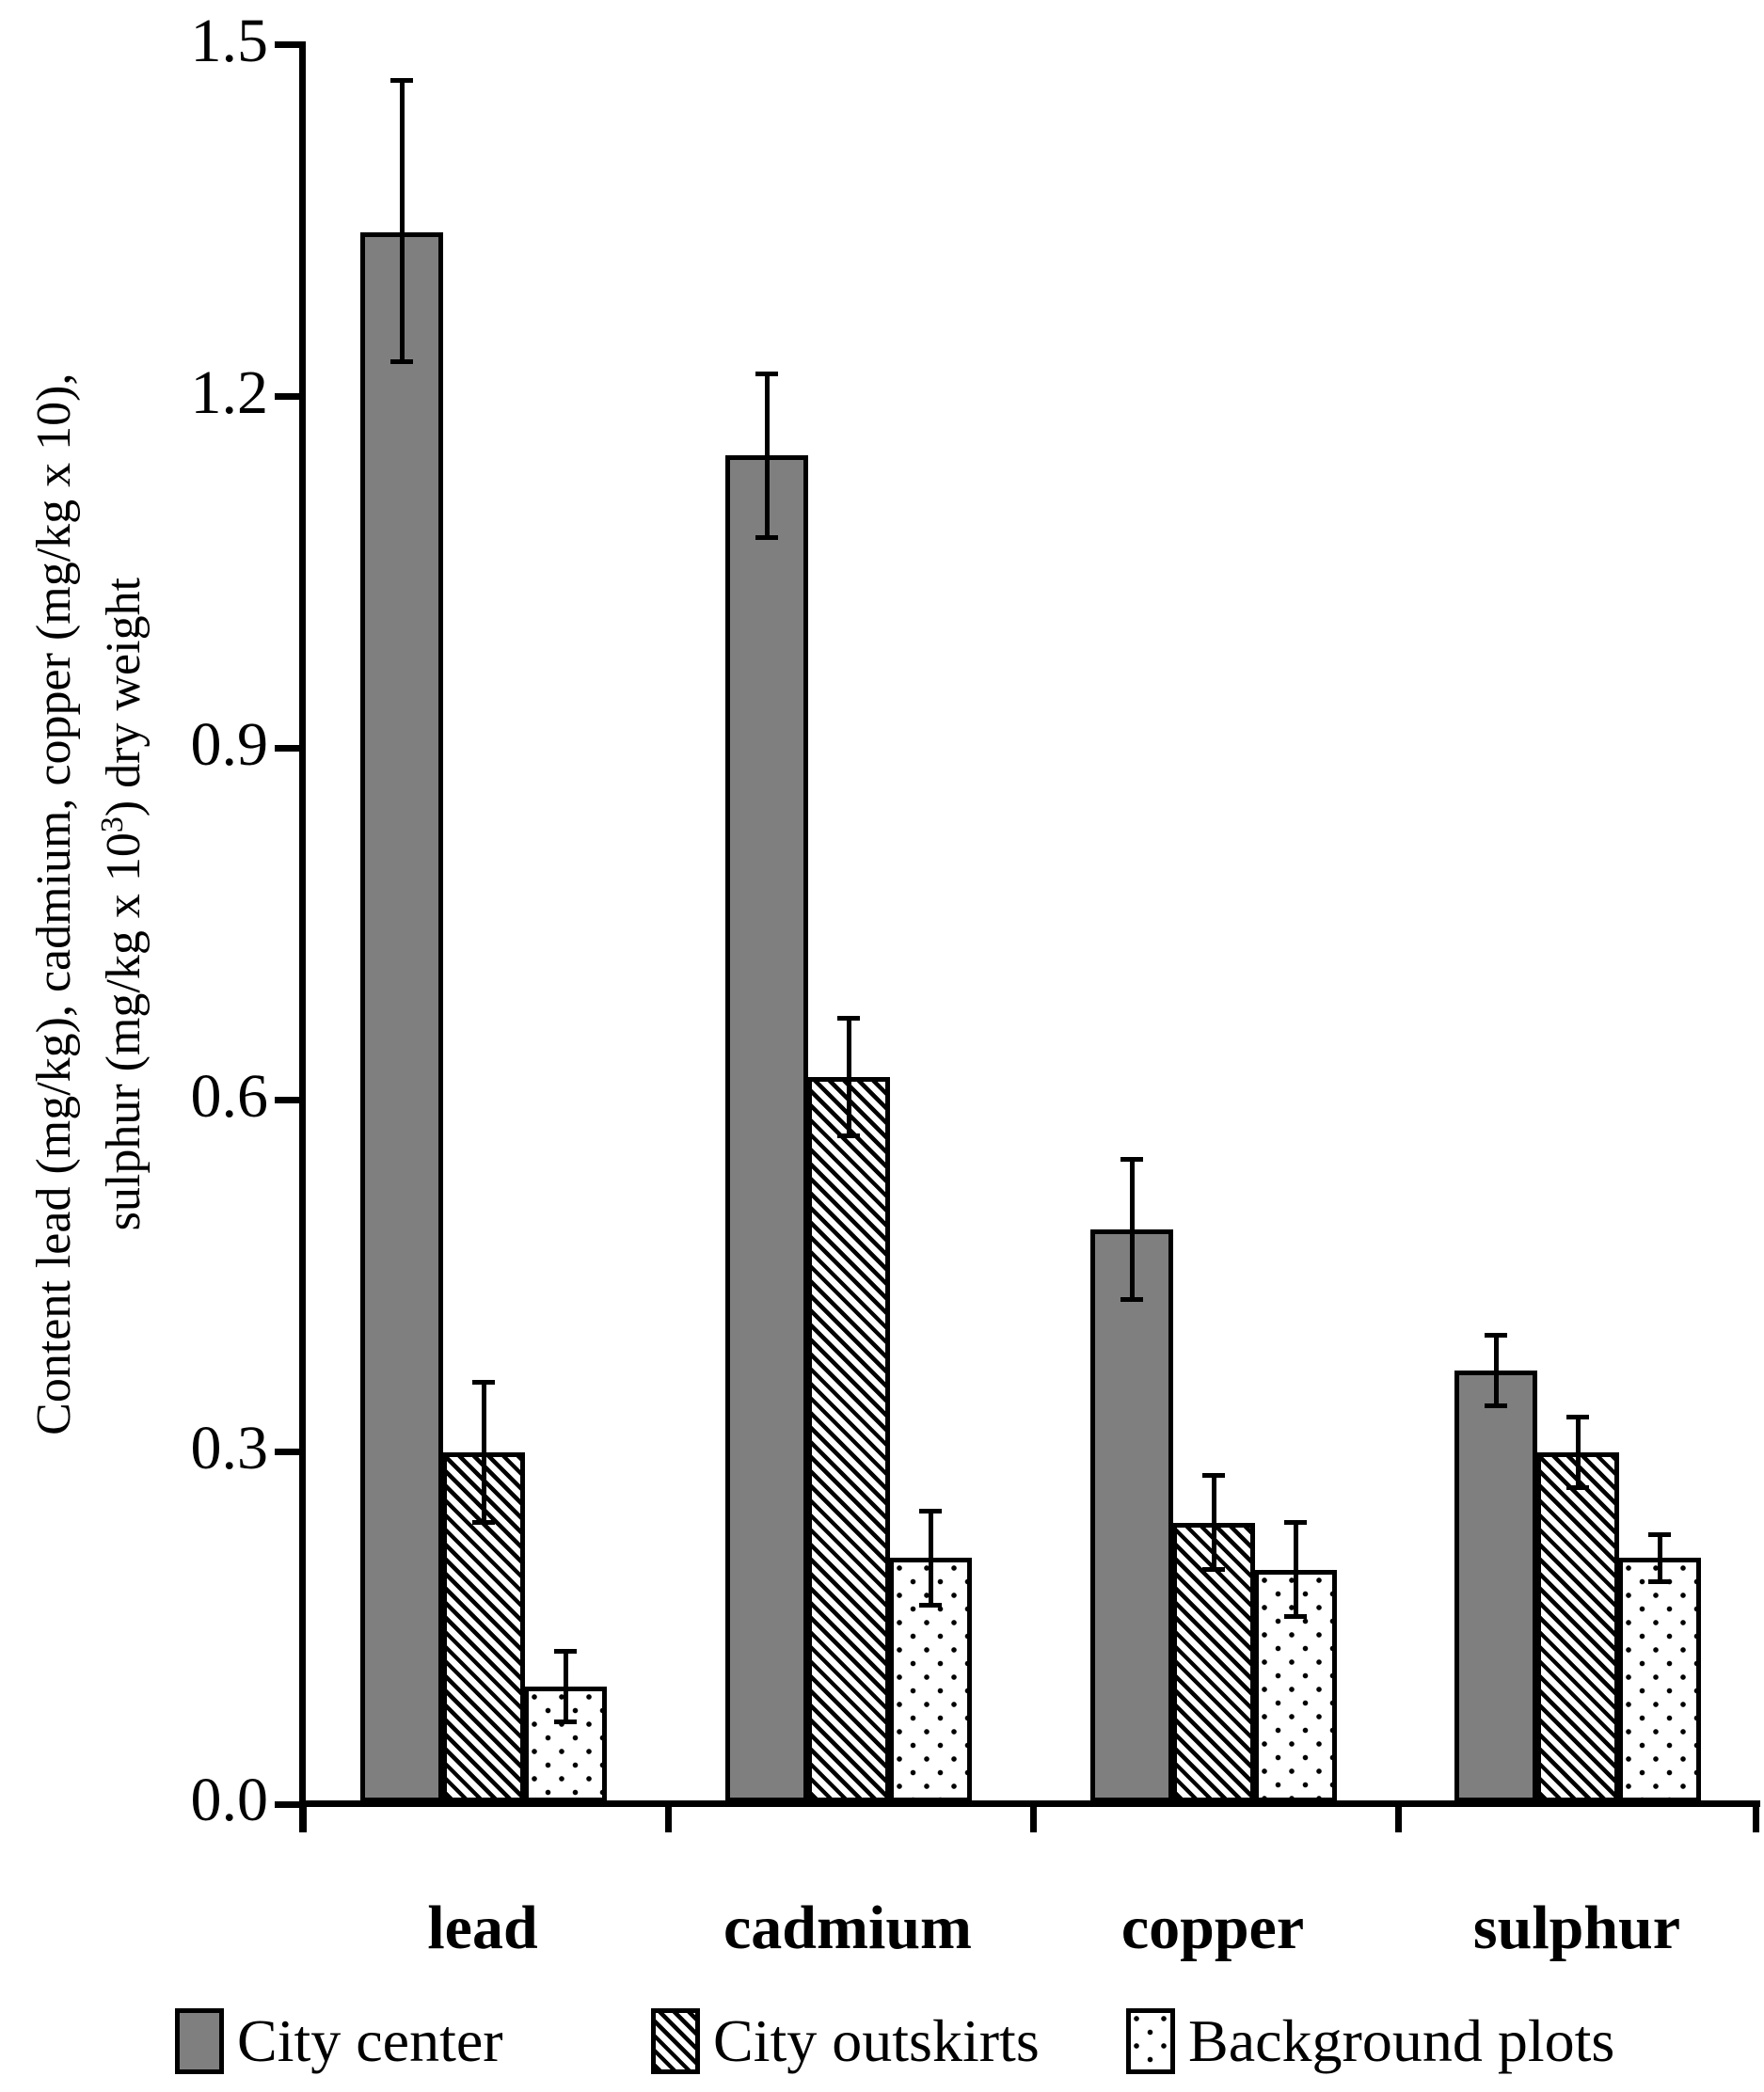 This screenshot has height=2092, width=1764. I want to click on legend-label-city-center: City center, so click(370, 2040).